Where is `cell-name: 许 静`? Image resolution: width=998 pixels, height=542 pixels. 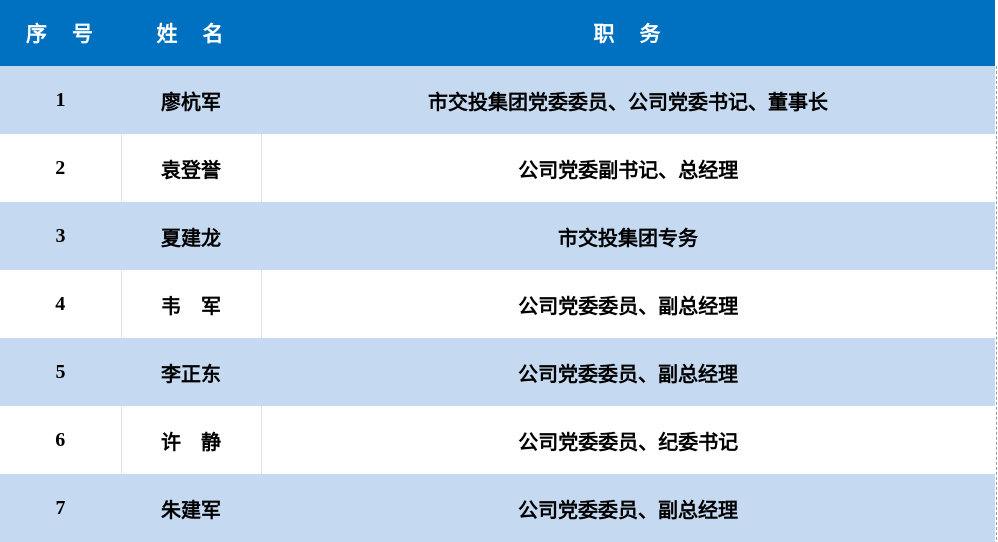
cell-name: 许 静 is located at coordinates (190, 440).